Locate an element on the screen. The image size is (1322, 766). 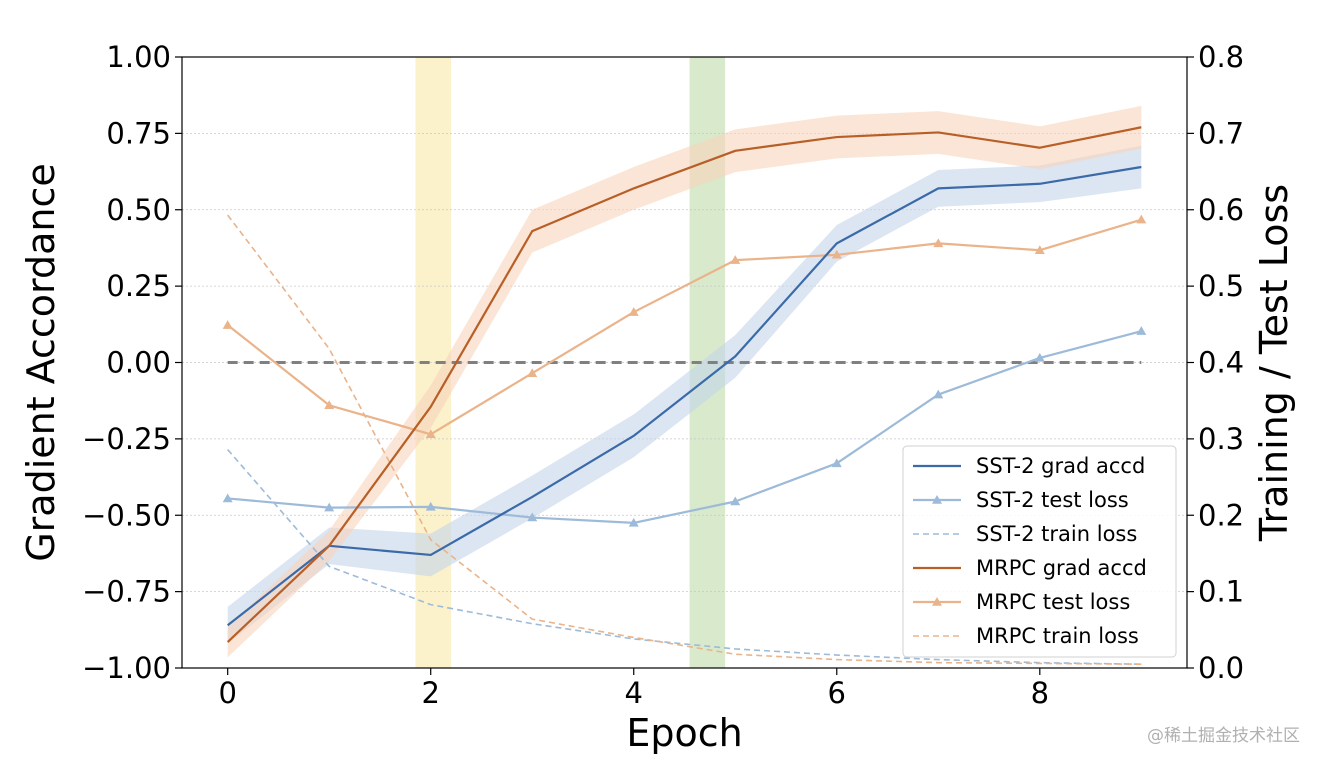
y-axis-label-left: Gradient Accordance is located at coordinates (41, 362).